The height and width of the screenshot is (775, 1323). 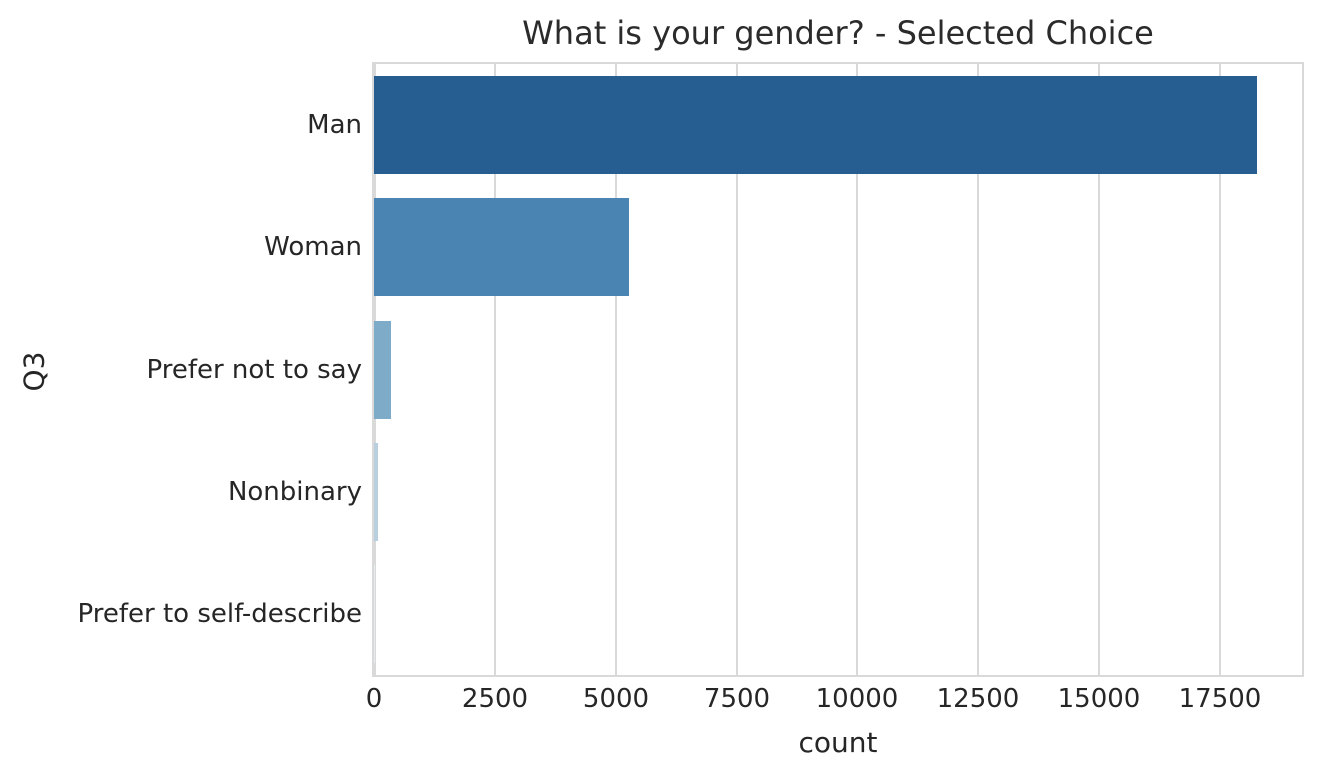 What do you see at coordinates (313, 247) in the screenshot?
I see `y-tick-label-woman: Woman` at bounding box center [313, 247].